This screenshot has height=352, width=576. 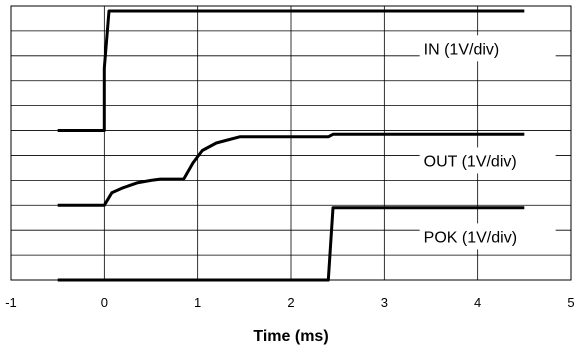 What do you see at coordinates (197, 302) in the screenshot?
I see `x-tick-label: 1` at bounding box center [197, 302].